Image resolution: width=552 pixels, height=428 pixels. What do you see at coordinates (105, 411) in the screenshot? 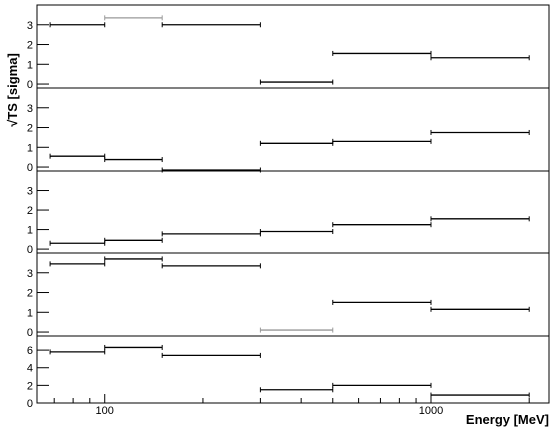
I see `x-tick-label: 100` at bounding box center [105, 411].